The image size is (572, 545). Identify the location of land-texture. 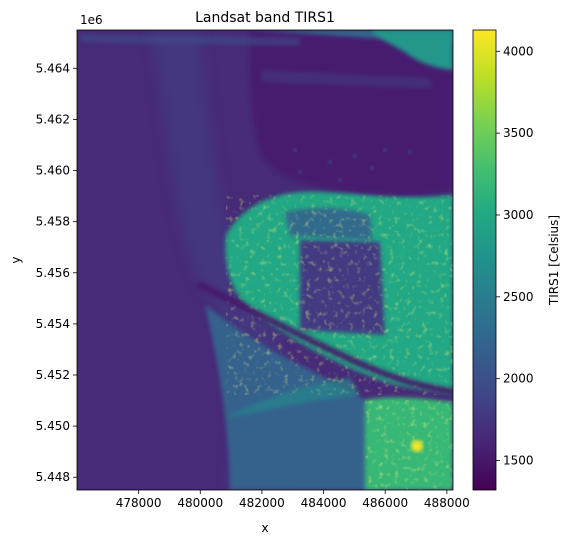
(339, 295).